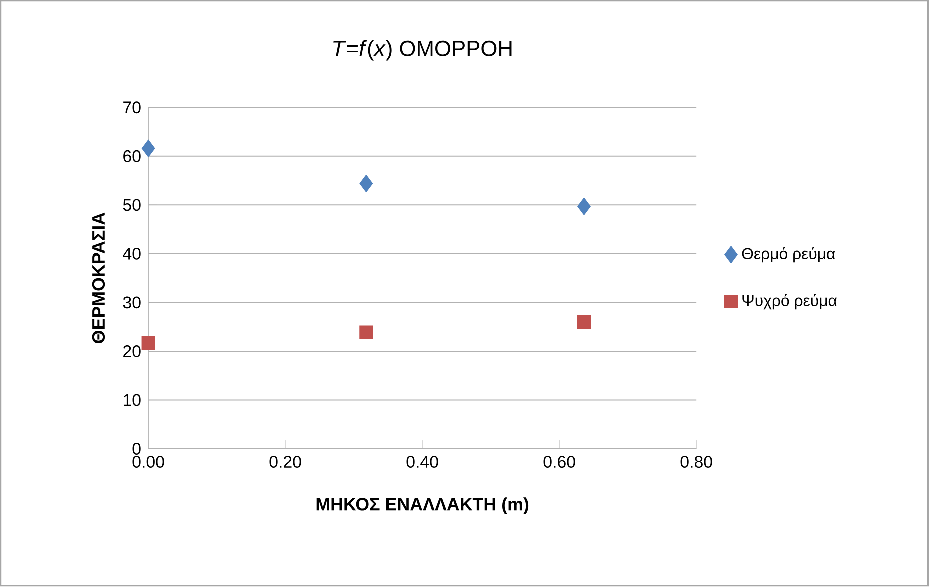  What do you see at coordinates (148, 462) in the screenshot?
I see `x-tick-label: 0.00` at bounding box center [148, 462].